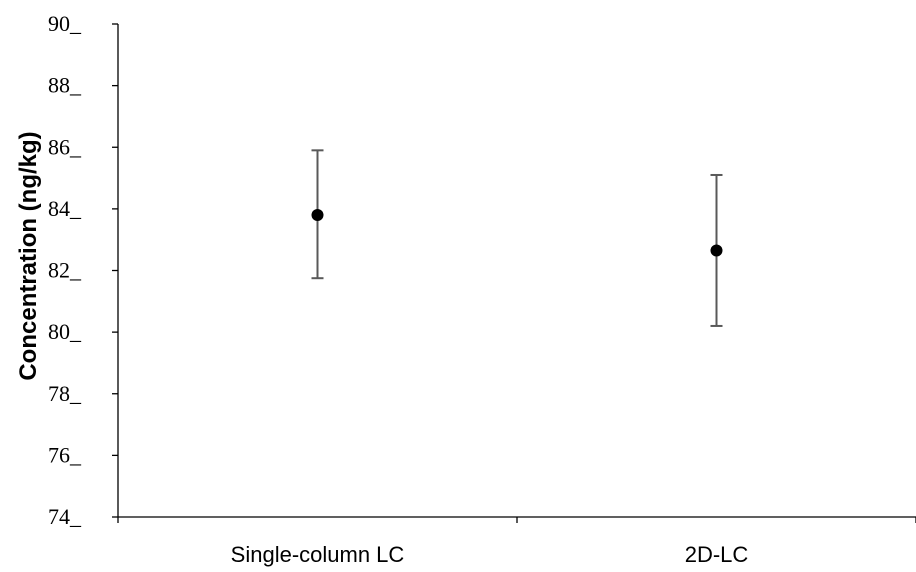 The height and width of the screenshot is (572, 916). What do you see at coordinates (65, 208) in the screenshot?
I see `y-tick-label: 84_` at bounding box center [65, 208].